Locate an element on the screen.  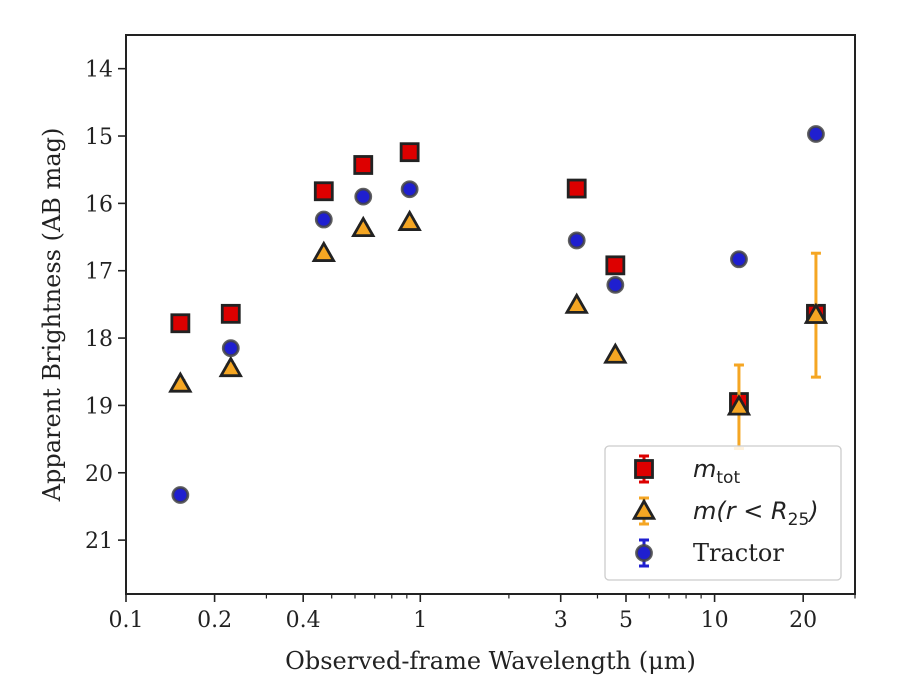
x-tick-label: 5 is located at coordinates (626, 620).